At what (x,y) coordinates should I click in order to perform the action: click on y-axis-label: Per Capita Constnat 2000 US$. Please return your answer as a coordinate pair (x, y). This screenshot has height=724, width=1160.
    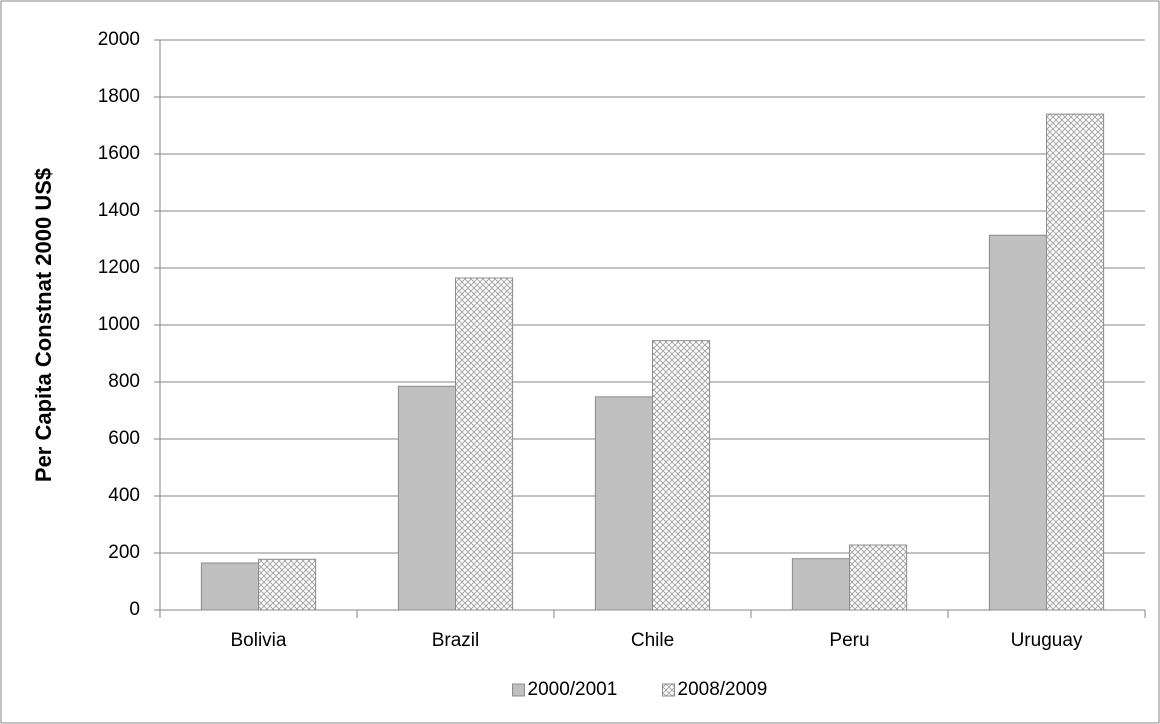
    Looking at the image, I should click on (43, 325).